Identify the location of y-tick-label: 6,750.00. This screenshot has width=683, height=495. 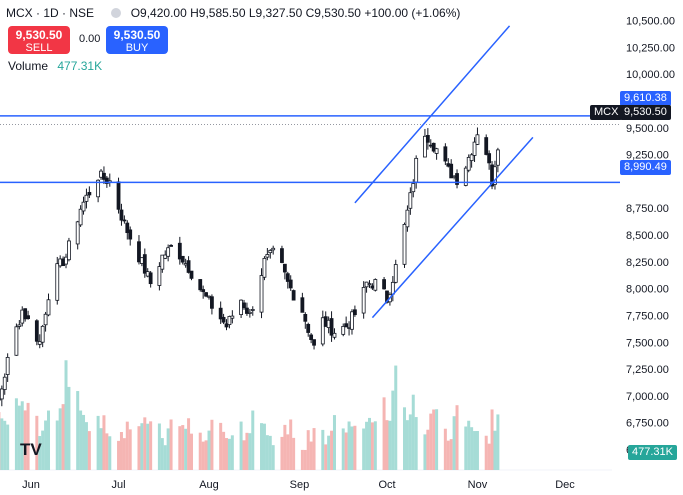
(647, 424).